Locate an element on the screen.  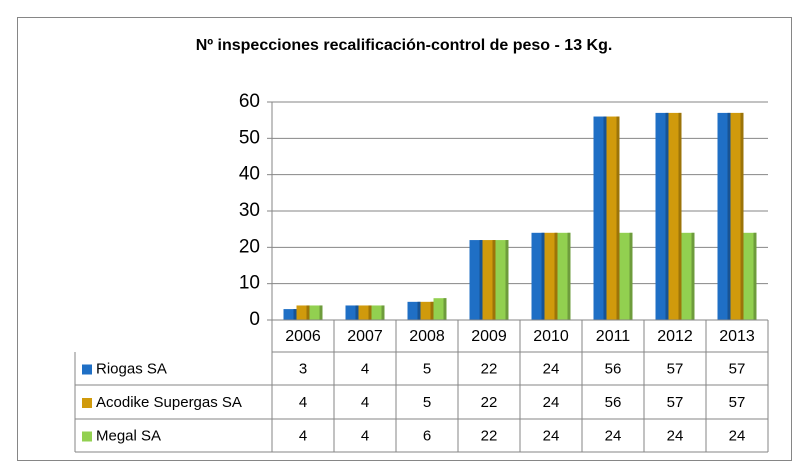
x-tick-label: 2010 is located at coordinates (551, 336).